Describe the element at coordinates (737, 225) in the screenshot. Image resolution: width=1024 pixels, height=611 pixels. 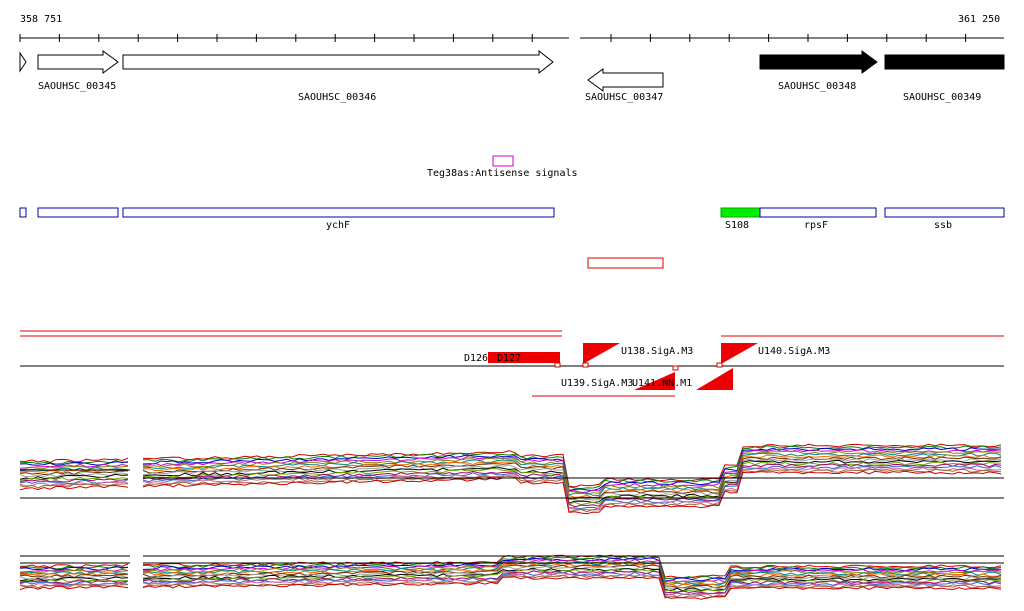
I see `annotation-label-S108: S108` at that location.